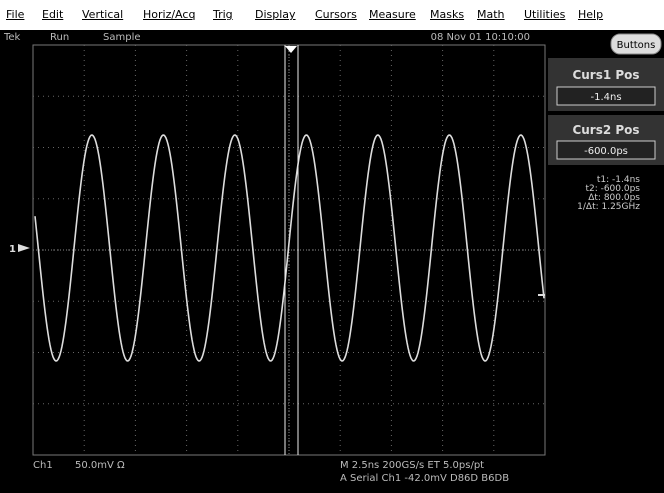 Image resolution: width=664 pixels, height=493 pixels. What do you see at coordinates (605, 75) in the screenshot?
I see `curs1-title: Curs1 Pos` at bounding box center [605, 75].